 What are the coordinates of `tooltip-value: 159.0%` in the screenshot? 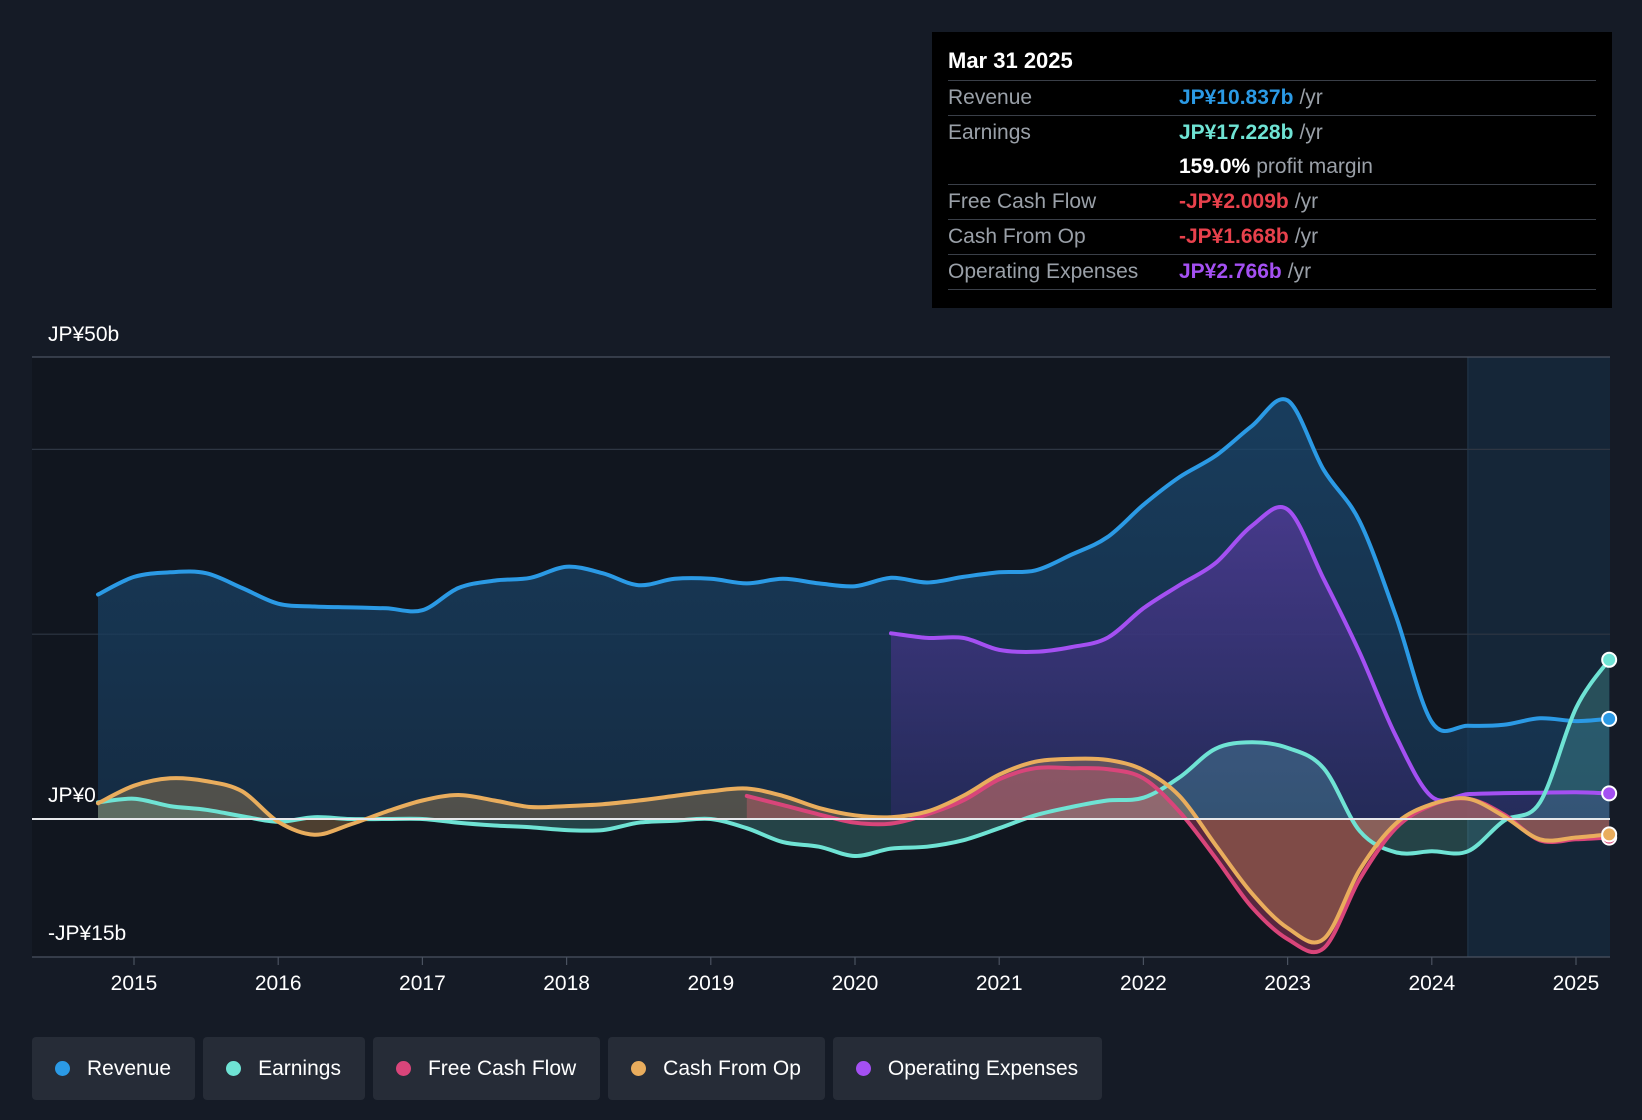 It's located at (1215, 166).